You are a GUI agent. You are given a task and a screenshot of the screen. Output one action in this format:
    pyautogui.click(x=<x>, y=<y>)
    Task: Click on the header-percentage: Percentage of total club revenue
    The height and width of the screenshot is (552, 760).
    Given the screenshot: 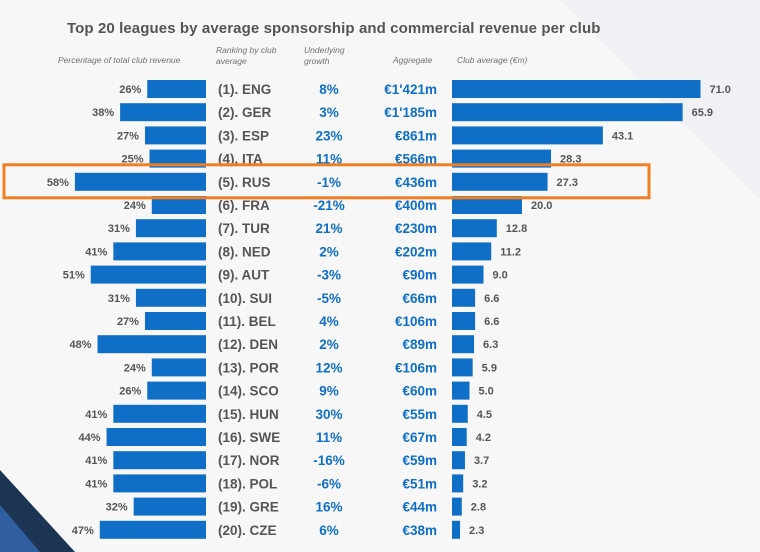 What is the action you would take?
    pyautogui.click(x=119, y=60)
    